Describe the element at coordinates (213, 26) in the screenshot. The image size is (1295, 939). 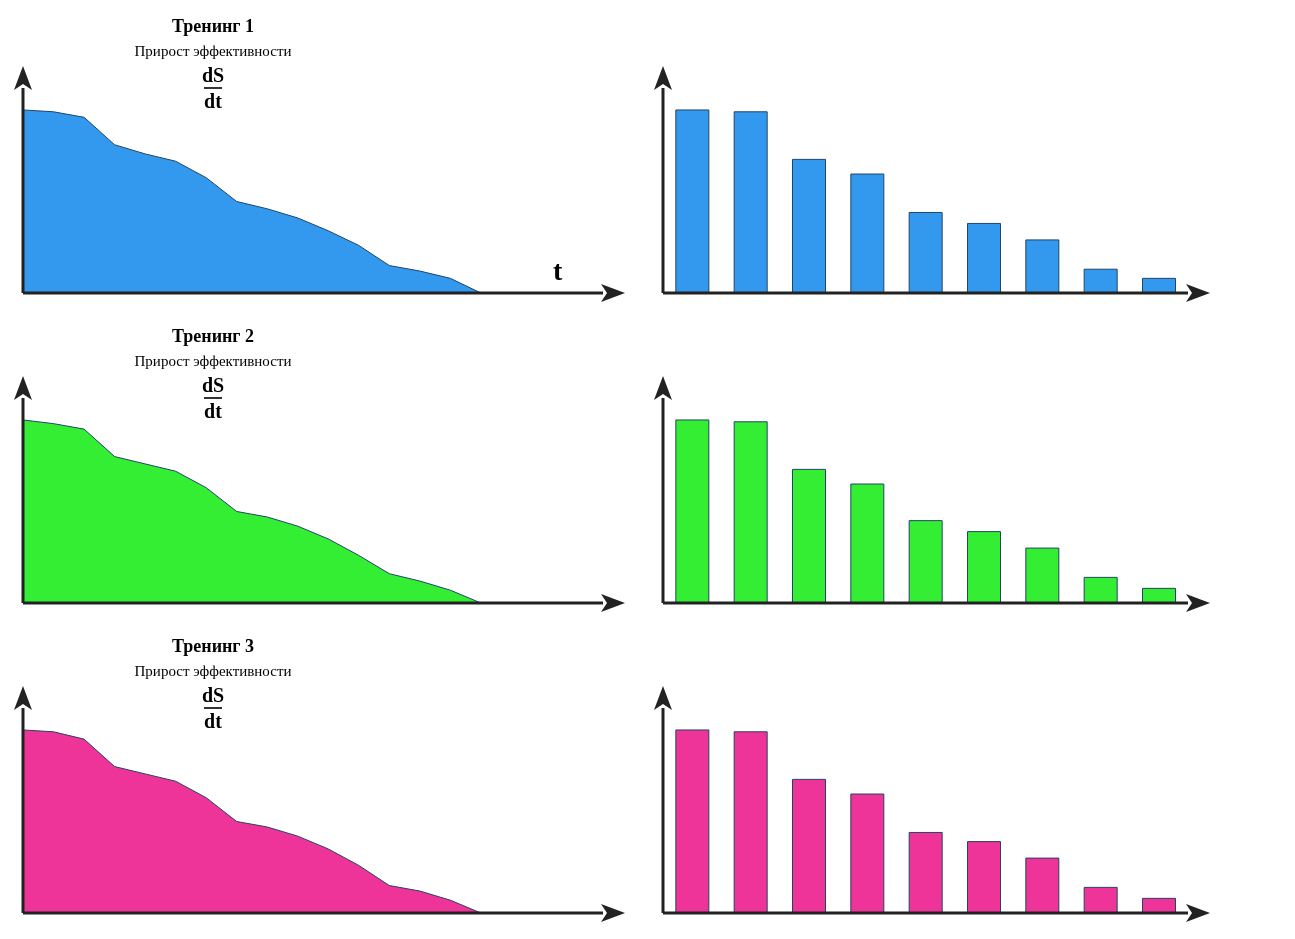
I see `chart-title: Тренинг 1` at that location.